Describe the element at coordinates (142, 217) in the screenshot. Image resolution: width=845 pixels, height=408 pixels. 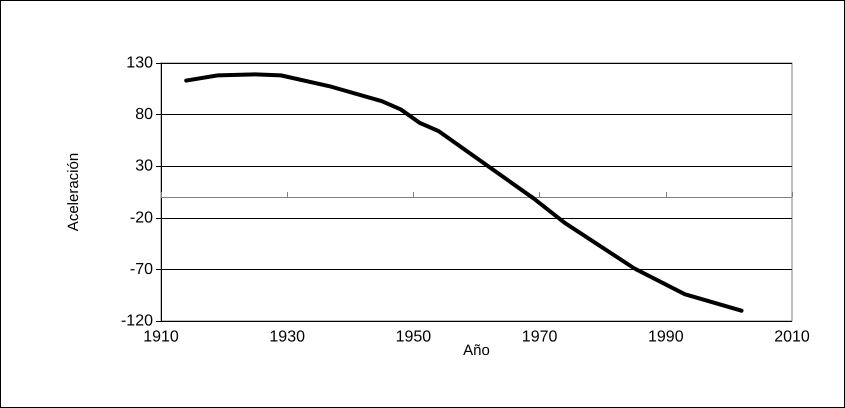
I see `y-tick-label: -20` at that location.